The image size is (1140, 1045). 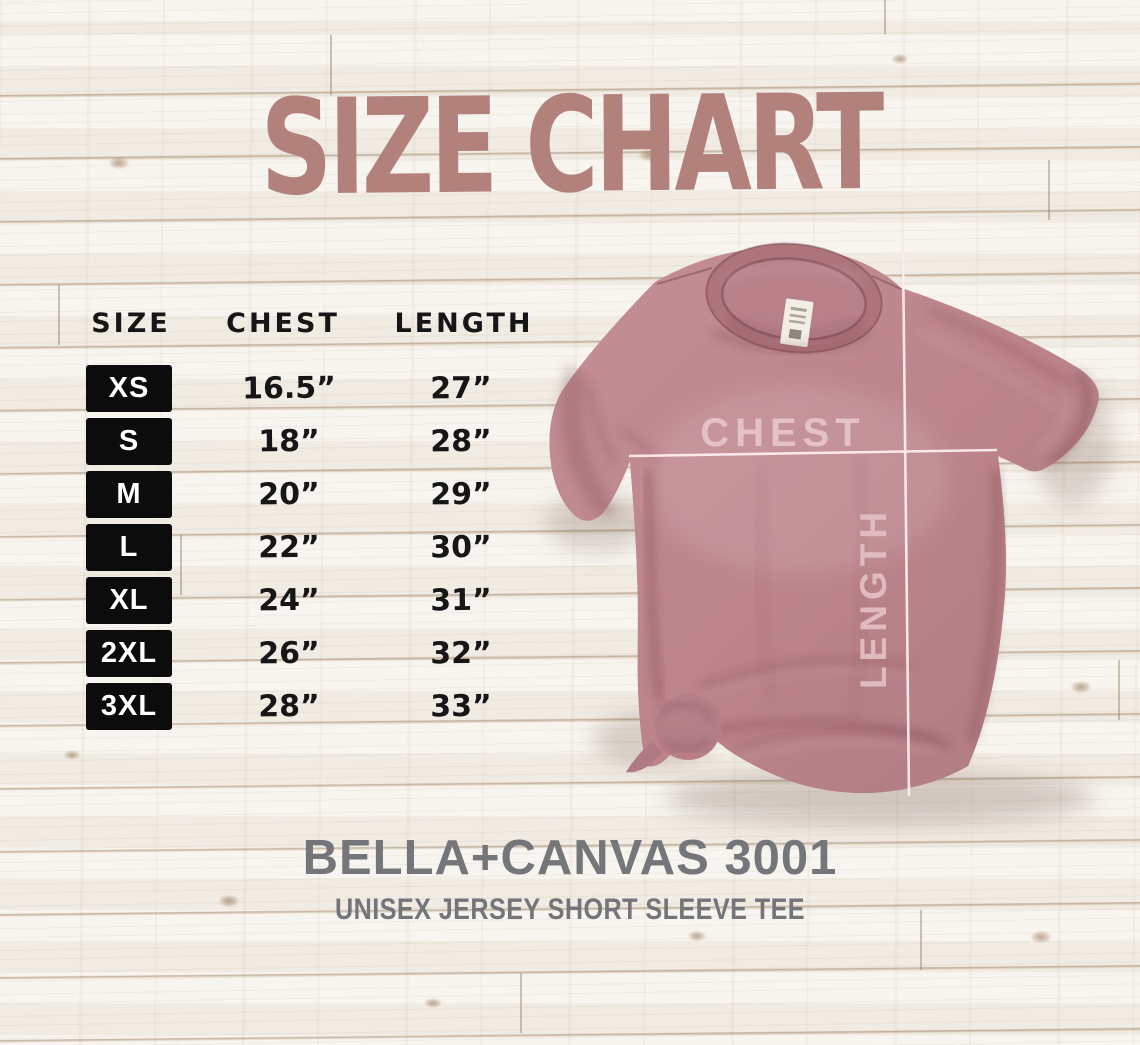 I want to click on table-row: L 22” 30”, so click(x=311, y=547).